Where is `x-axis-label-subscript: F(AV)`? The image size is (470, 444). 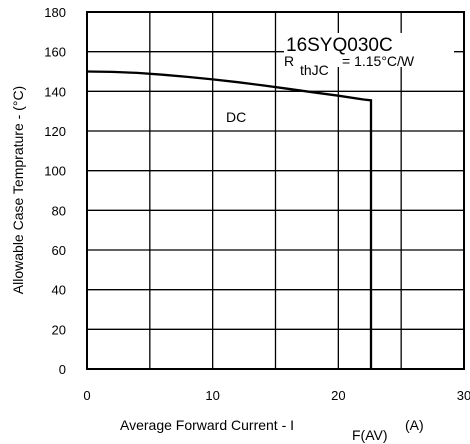
x-axis-label-subscript: F(AV) is located at coordinates (370, 435).